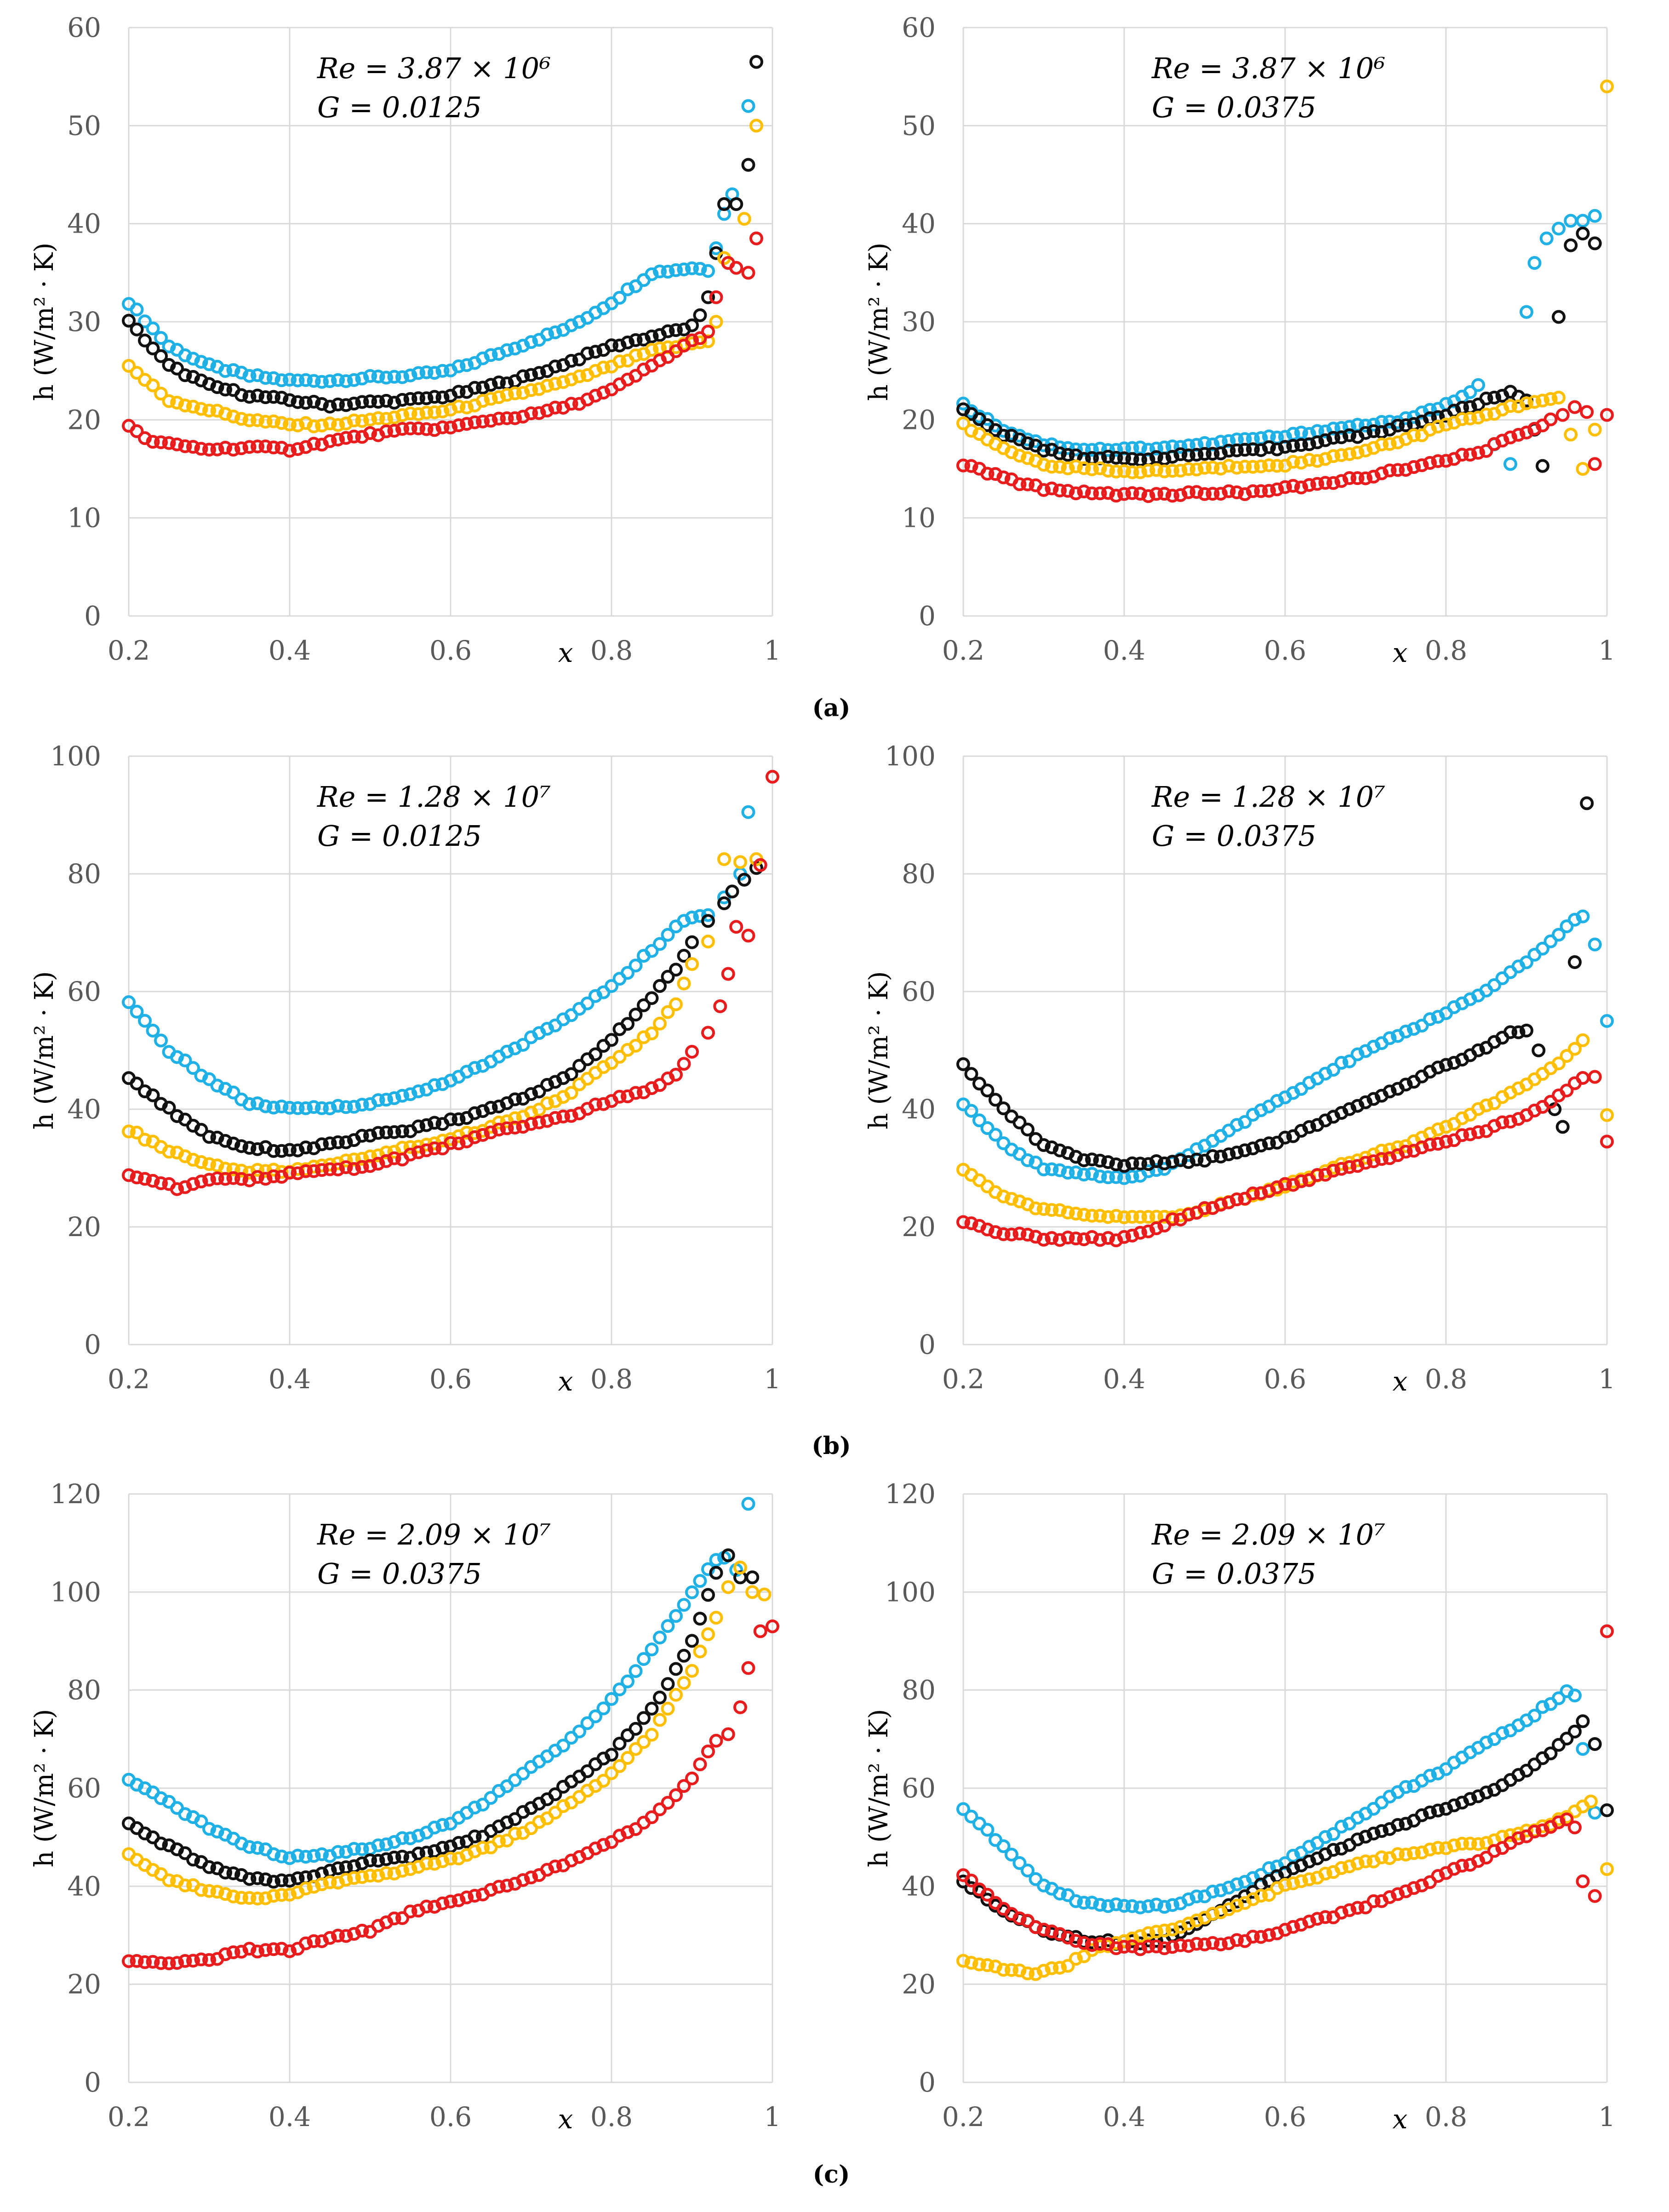  What do you see at coordinates (129, 2116) in the screenshot?
I see `x-tick-label: 0.2` at bounding box center [129, 2116].